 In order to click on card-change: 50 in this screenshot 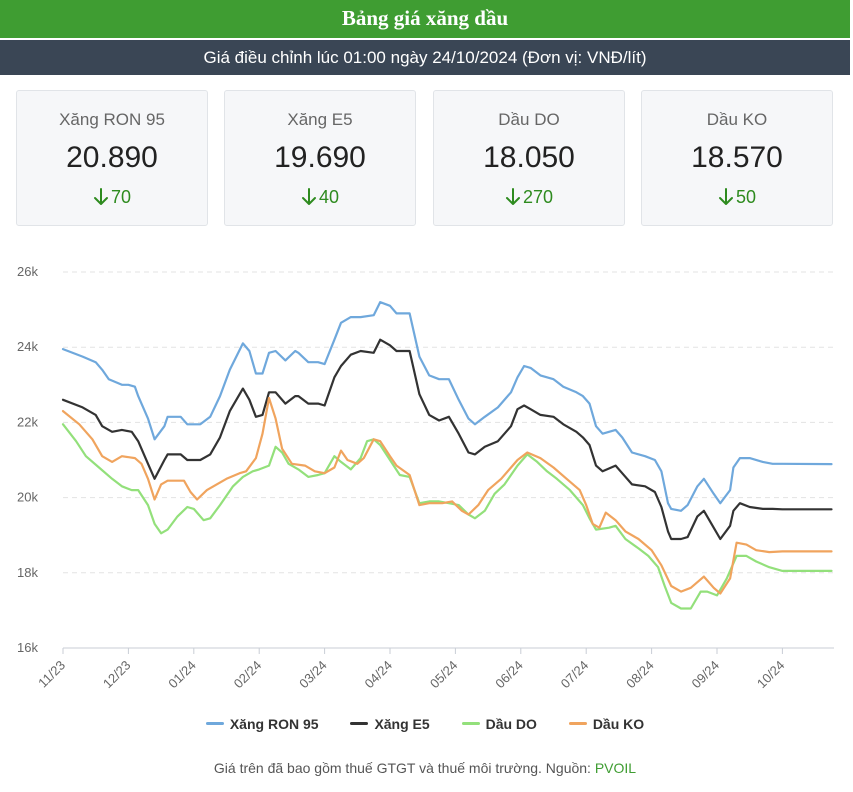, I will do `click(737, 197)`.